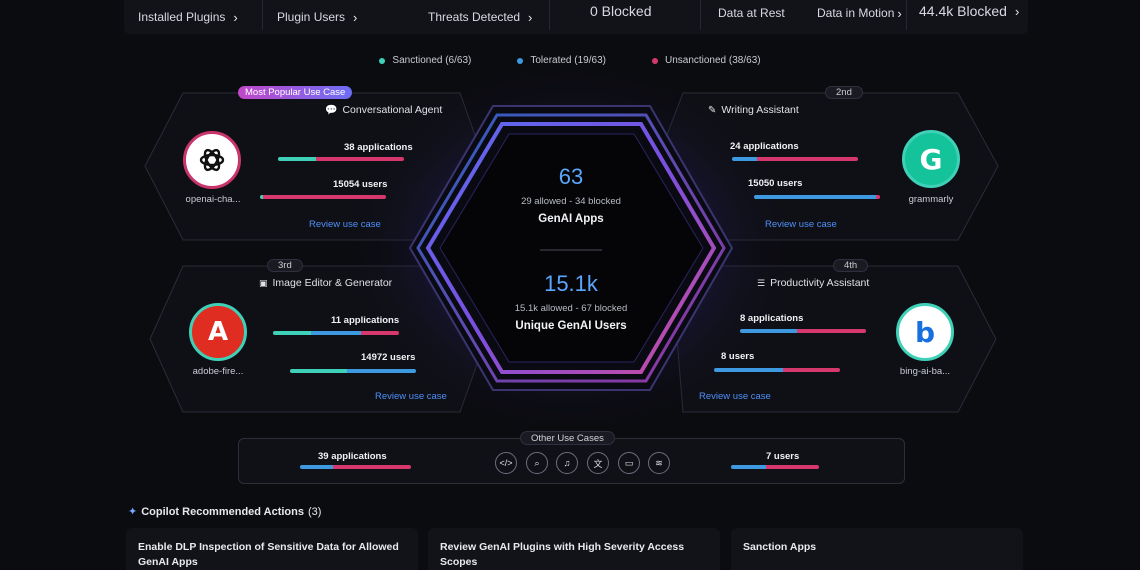 This screenshot has height=570, width=1140. Describe the element at coordinates (571, 176) in the screenshot. I see `genai-apps-count: 63` at that location.